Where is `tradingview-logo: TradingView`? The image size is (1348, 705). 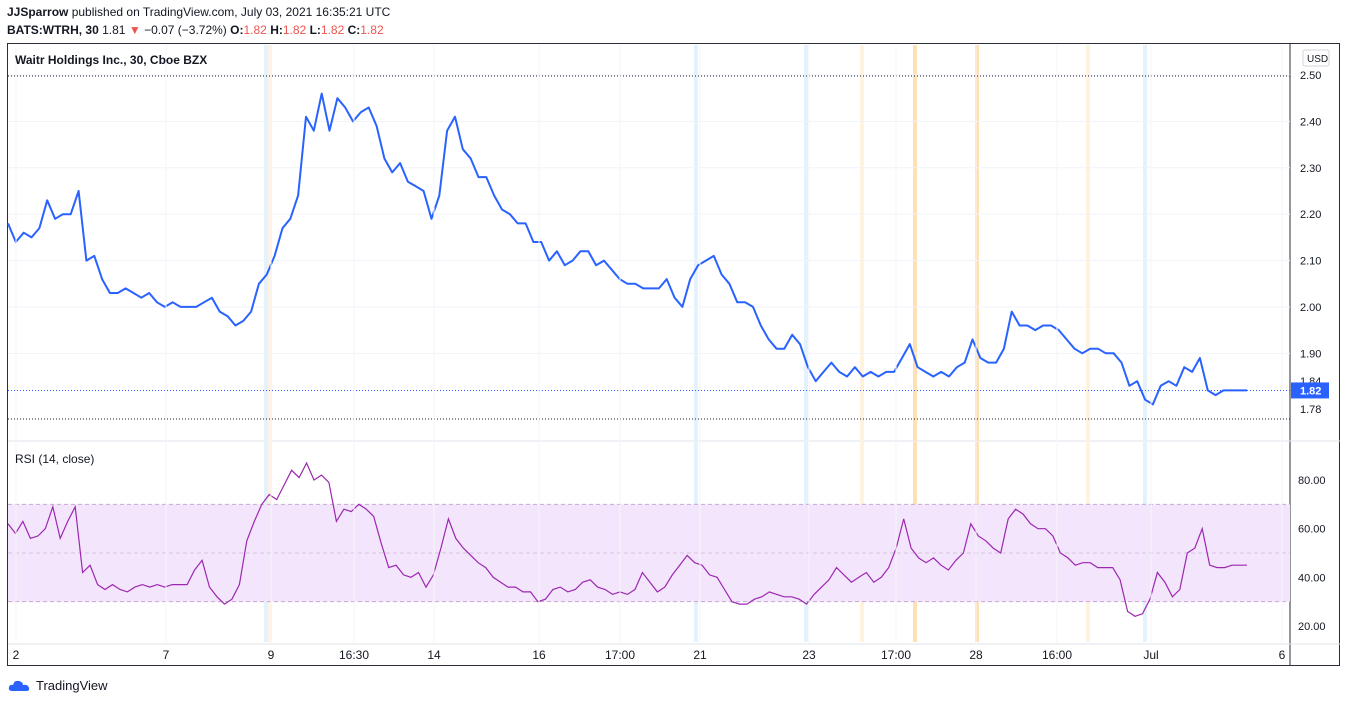 tradingview-logo: TradingView is located at coordinates (58, 685).